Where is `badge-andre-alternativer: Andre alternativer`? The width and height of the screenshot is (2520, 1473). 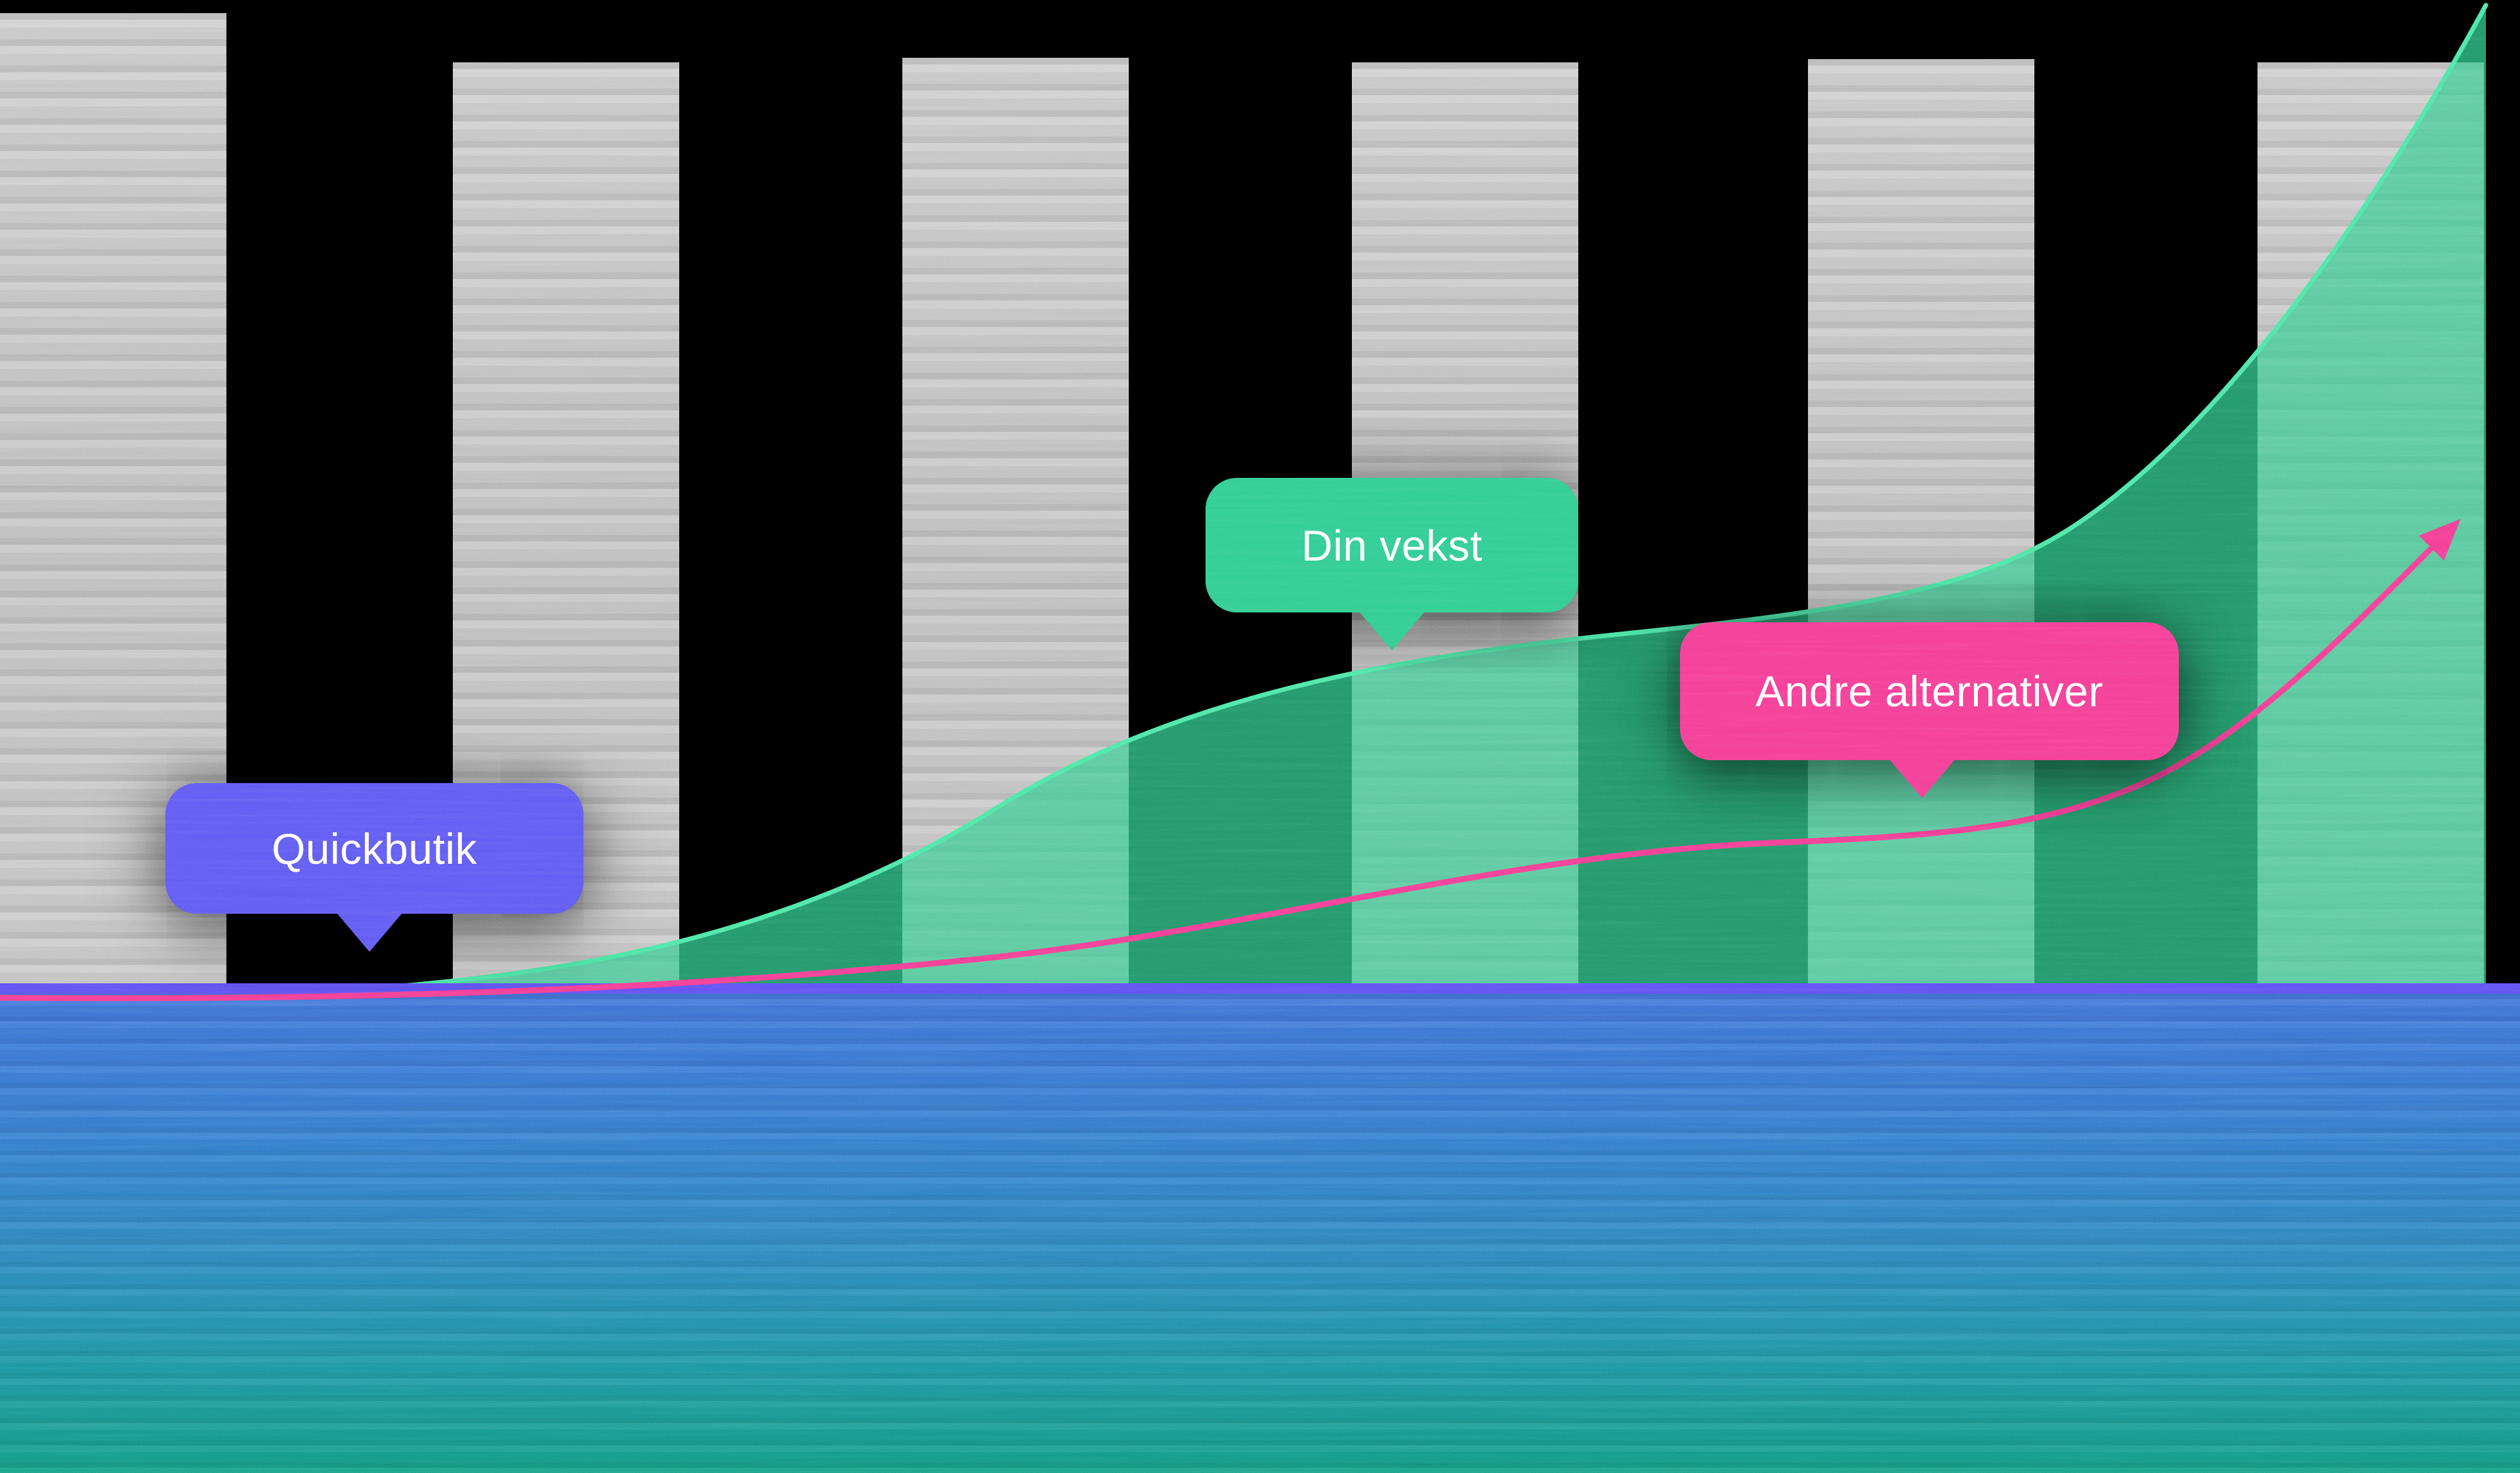 badge-andre-alternativer: Andre alternativer is located at coordinates (1929, 710).